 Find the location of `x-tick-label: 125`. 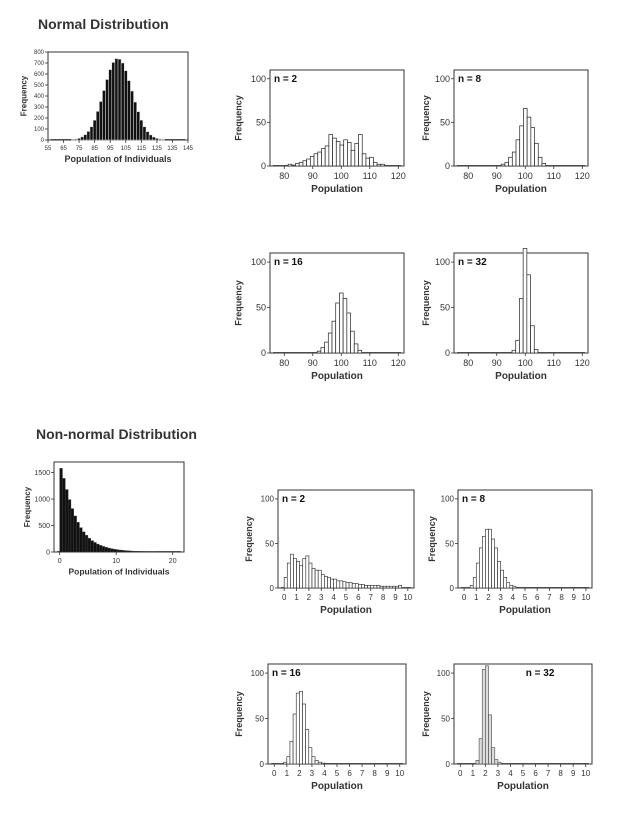

x-tick-label: 125 is located at coordinates (157, 149).